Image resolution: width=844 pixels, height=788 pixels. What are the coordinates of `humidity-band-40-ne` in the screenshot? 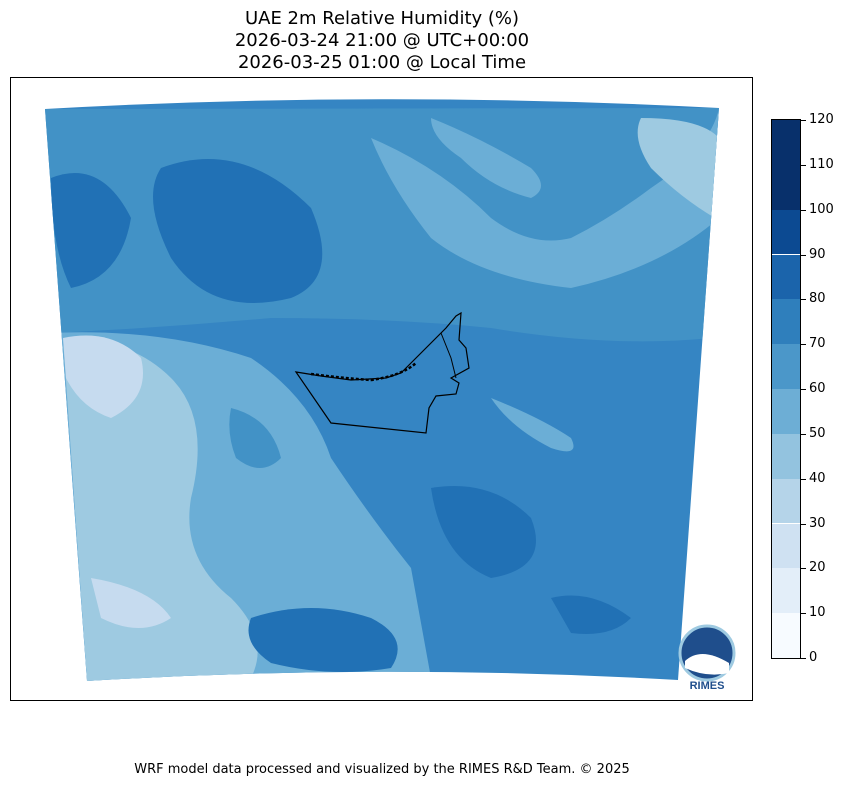 It's located at (678, 168).